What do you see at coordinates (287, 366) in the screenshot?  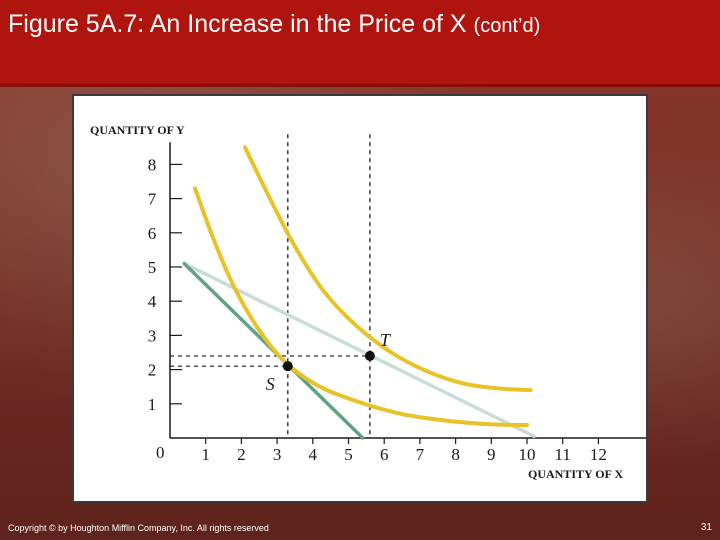 I see `point-s` at bounding box center [287, 366].